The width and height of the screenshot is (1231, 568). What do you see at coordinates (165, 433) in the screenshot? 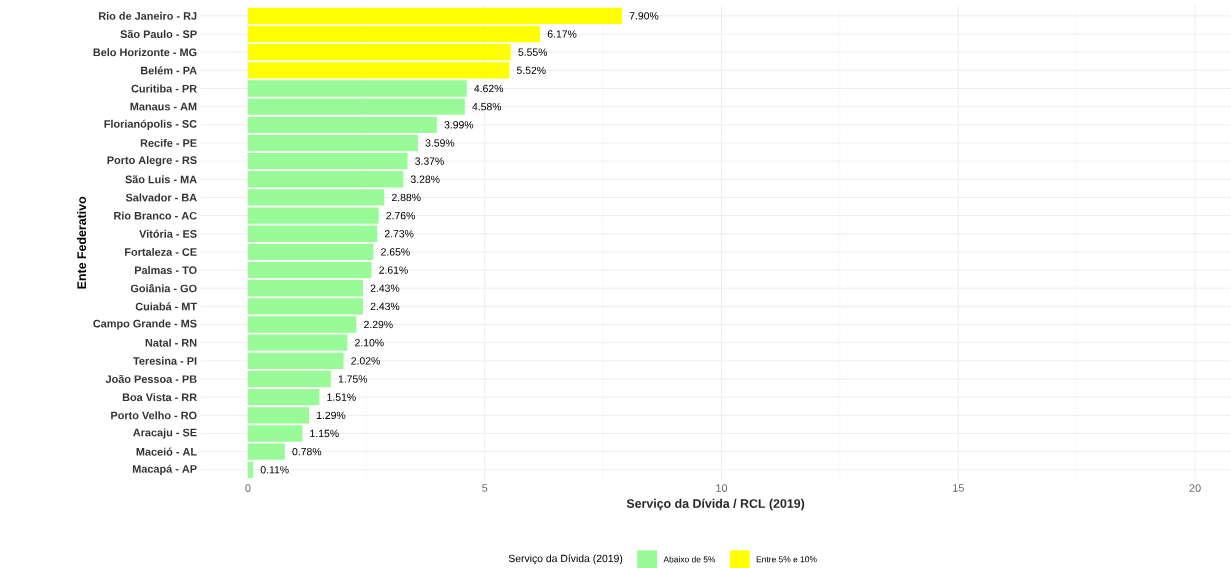
I see `y-tick-label: Aracaju - SE` at bounding box center [165, 433].